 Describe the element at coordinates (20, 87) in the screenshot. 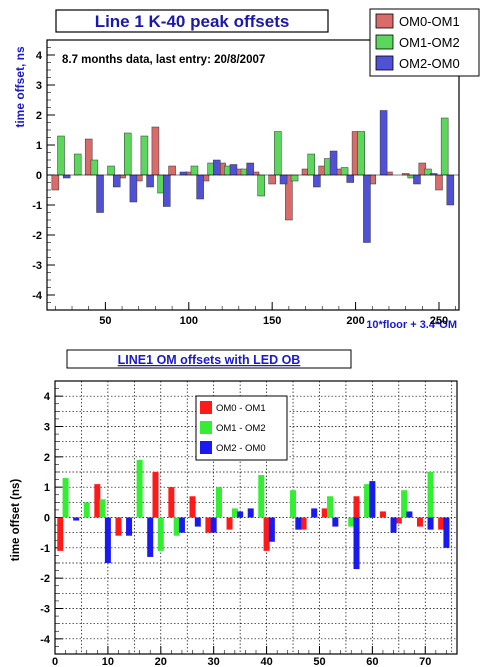

I see `chart1-ylabel: time offset, ns` at that location.